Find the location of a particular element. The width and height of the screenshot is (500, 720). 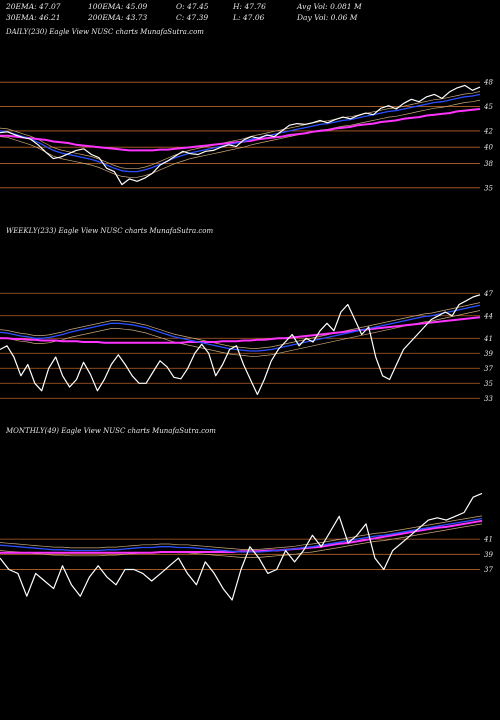

weekly-tick-label: 35 is located at coordinates (488, 384).